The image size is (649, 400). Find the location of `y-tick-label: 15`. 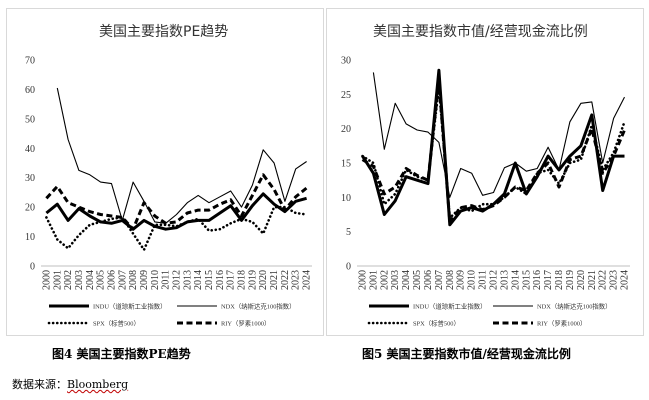

y-tick-label: 15 is located at coordinates (346, 164).